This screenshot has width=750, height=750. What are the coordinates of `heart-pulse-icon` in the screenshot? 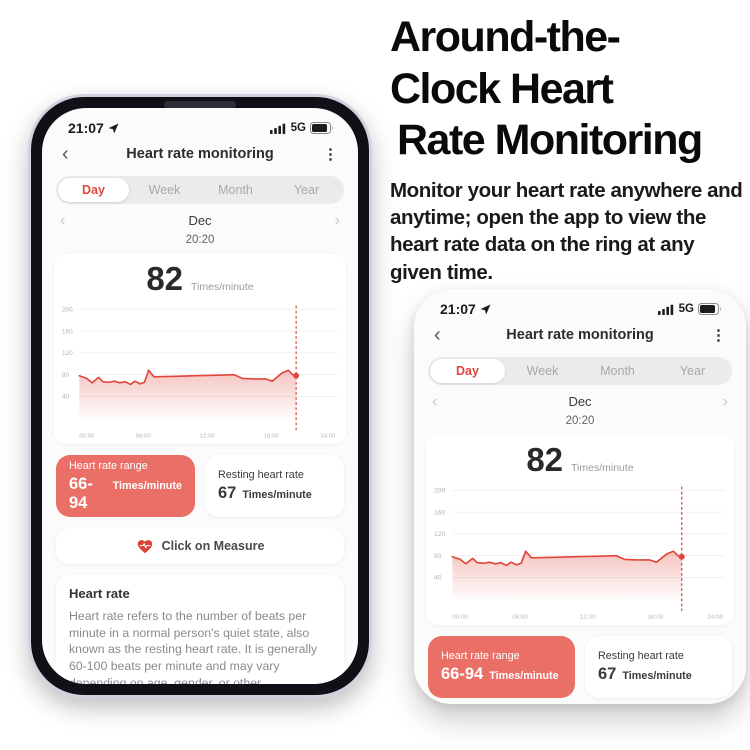 It's located at (144, 547).